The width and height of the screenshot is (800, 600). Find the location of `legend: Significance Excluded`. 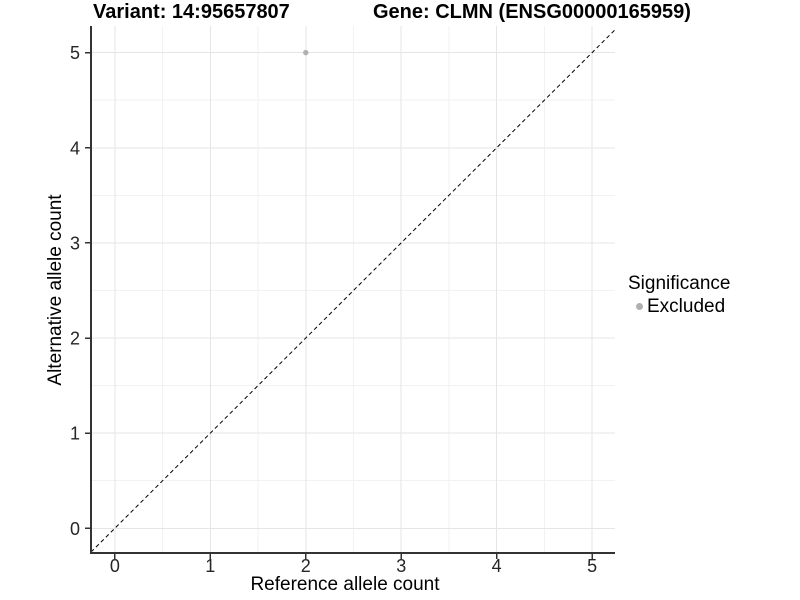

legend: Significance Excluded is located at coordinates (679, 295).